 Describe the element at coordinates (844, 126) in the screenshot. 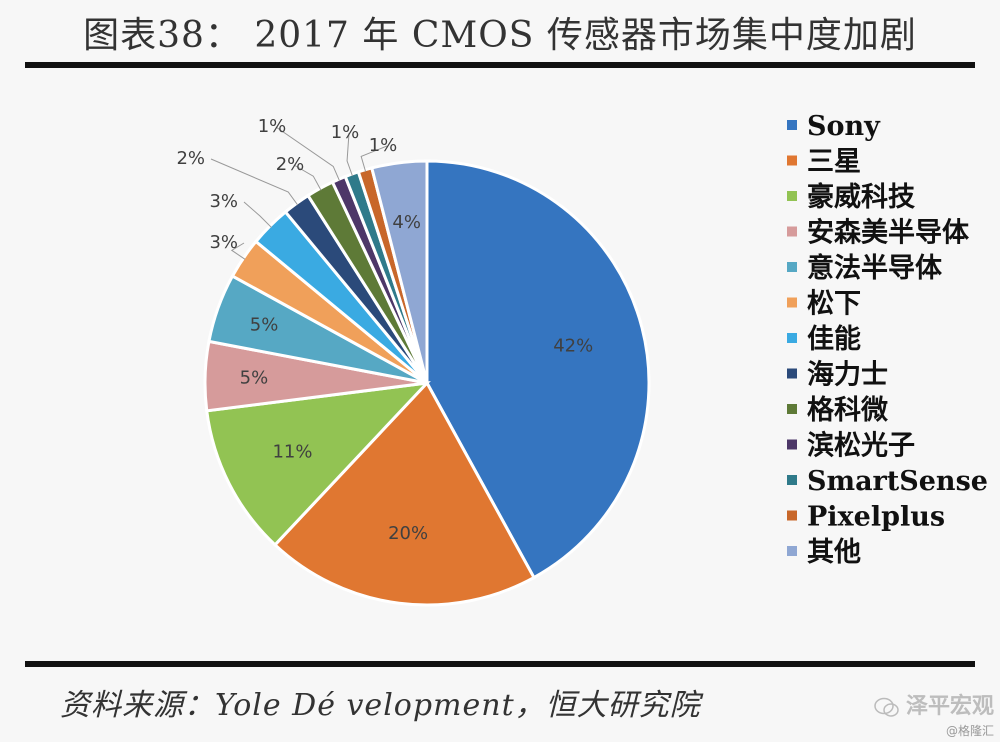

I see `legend-label-0: Sony` at that location.